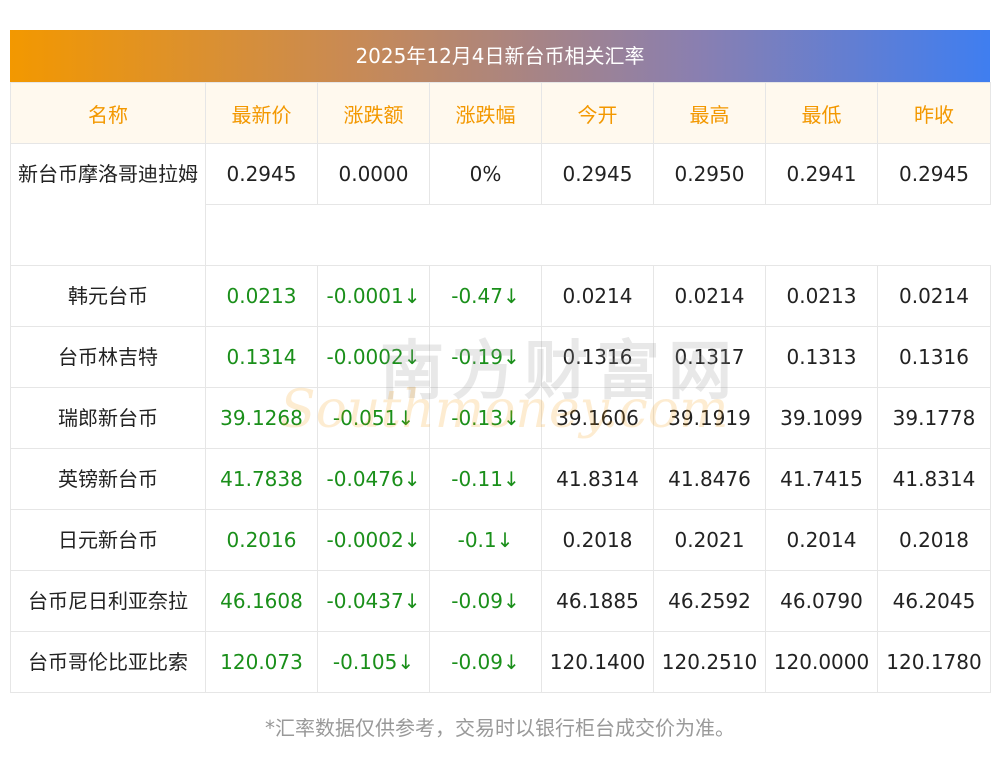 The image size is (1000, 757). What do you see at coordinates (485, 174) in the screenshot?
I see `row-change-pct: 0%` at bounding box center [485, 174].